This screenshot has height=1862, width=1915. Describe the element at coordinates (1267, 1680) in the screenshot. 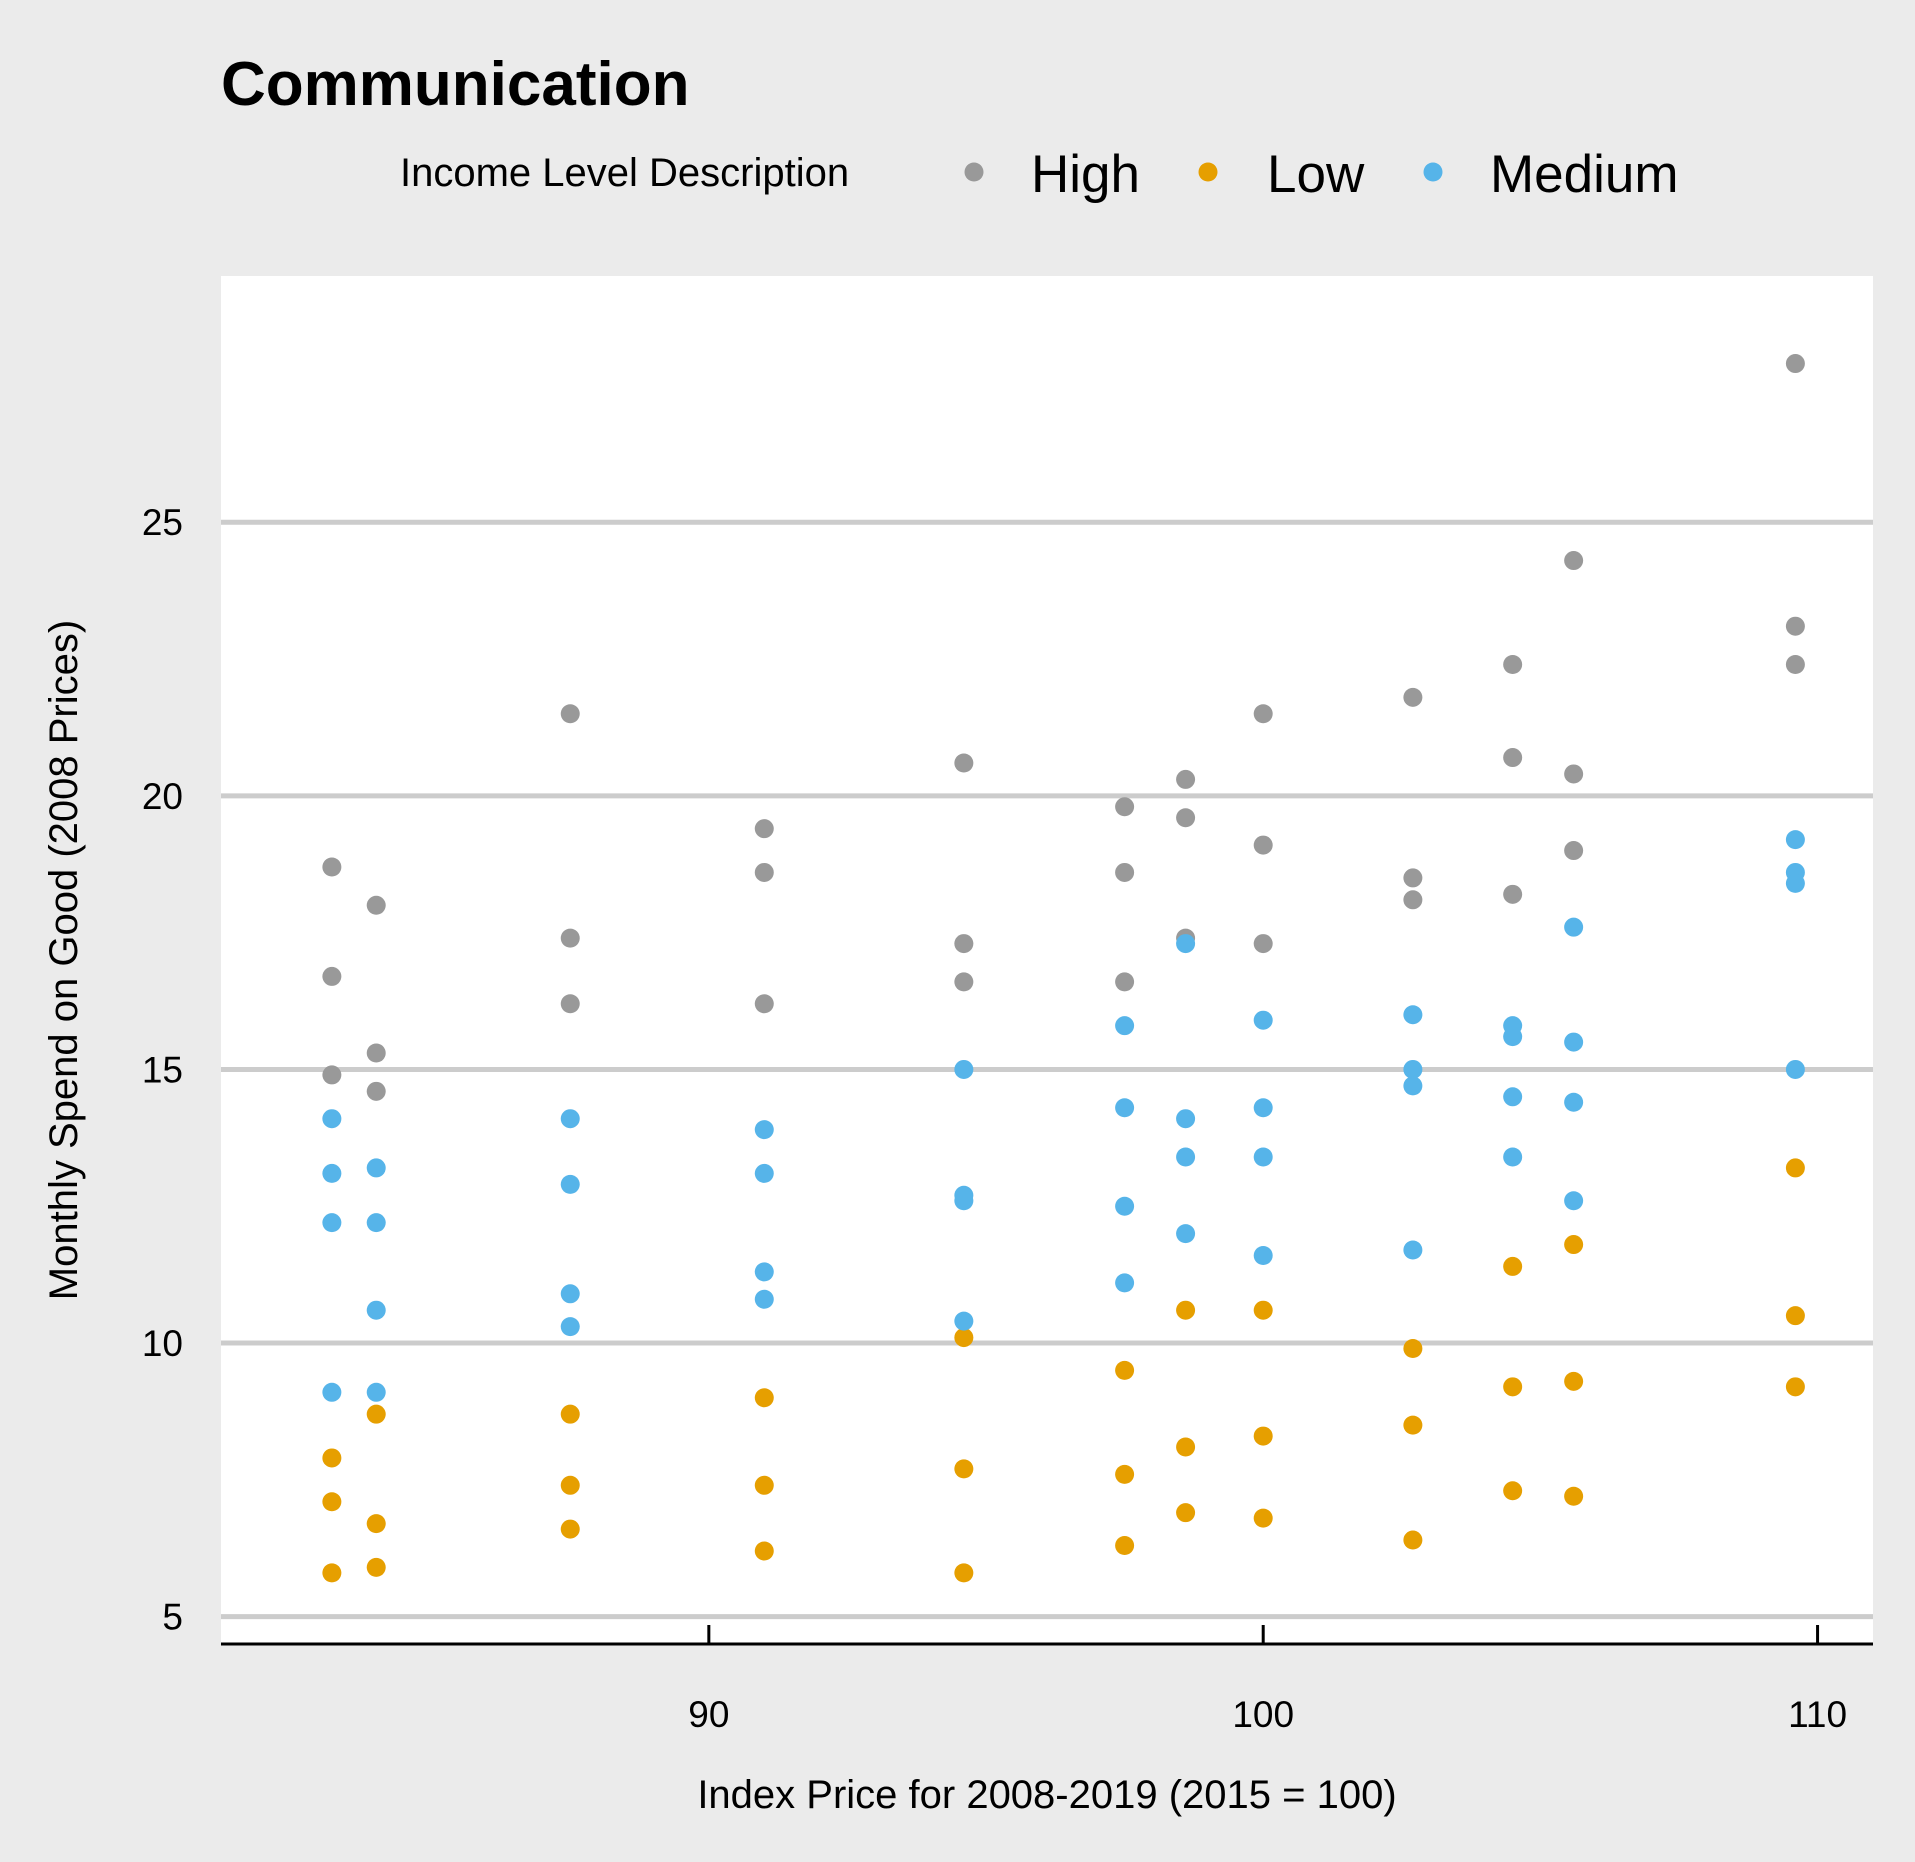

I see `x-axis-ticks: 90 100 110` at that location.